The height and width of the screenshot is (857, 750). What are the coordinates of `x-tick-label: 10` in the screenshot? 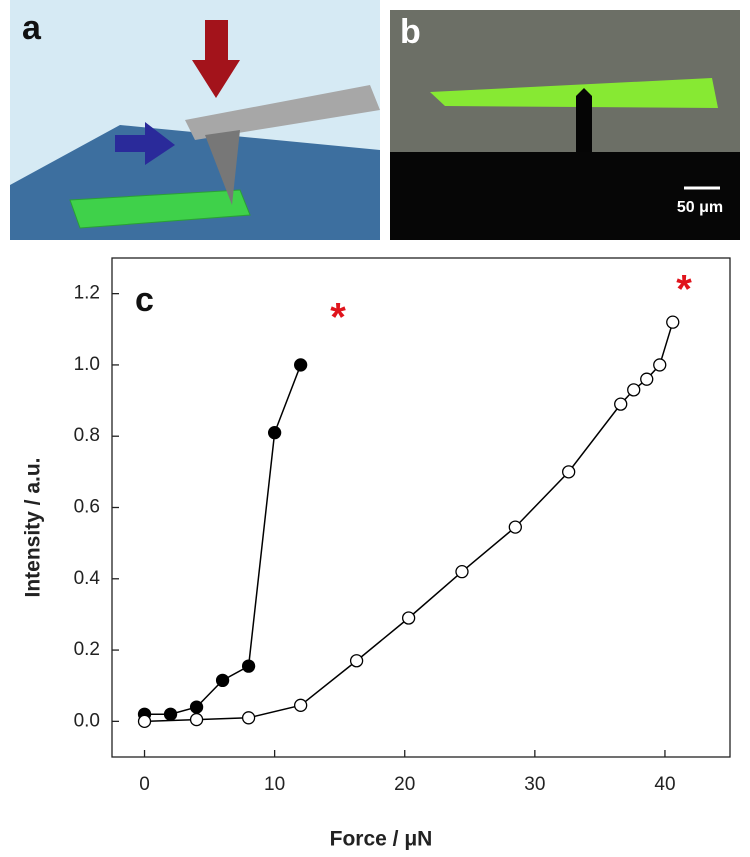 It's located at (274, 784).